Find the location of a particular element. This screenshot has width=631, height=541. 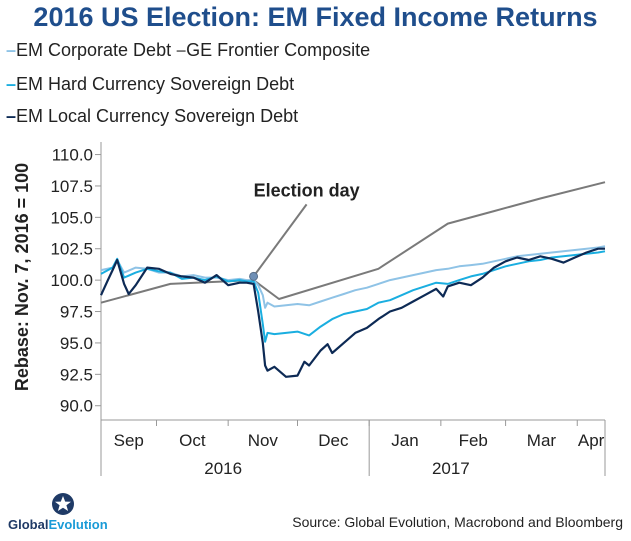

legend-row-3: –EM Local Currency Sovereign Debt is located at coordinates (152, 116).